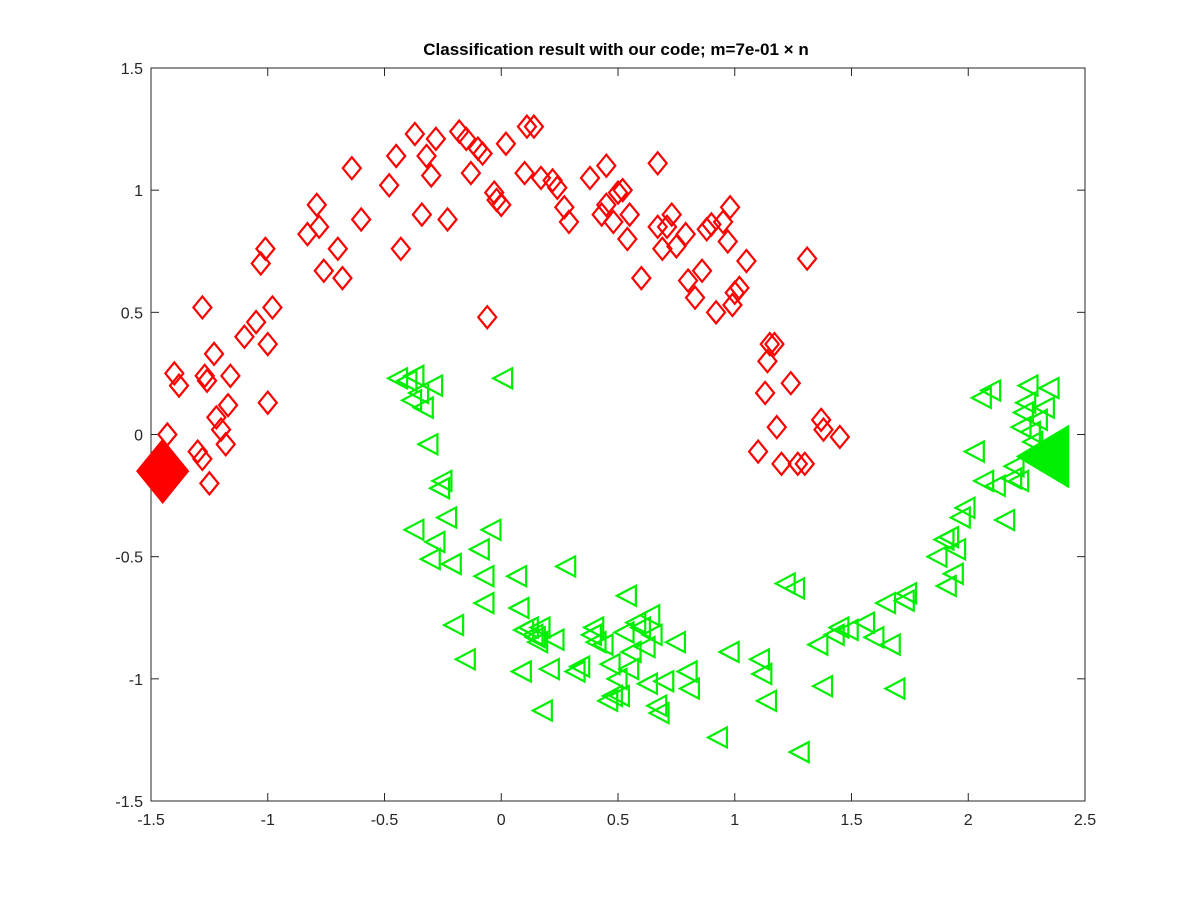 Image resolution: width=1200 pixels, height=900 pixels. Describe the element at coordinates (151, 820) in the screenshot. I see `x-tick-label: -1.5` at that location.